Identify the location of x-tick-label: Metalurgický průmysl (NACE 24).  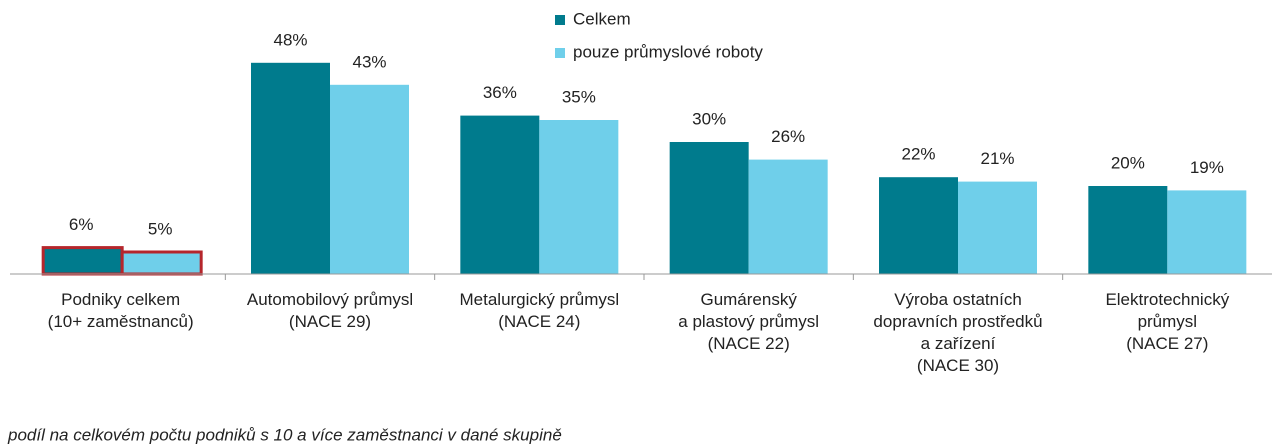
(540, 310).